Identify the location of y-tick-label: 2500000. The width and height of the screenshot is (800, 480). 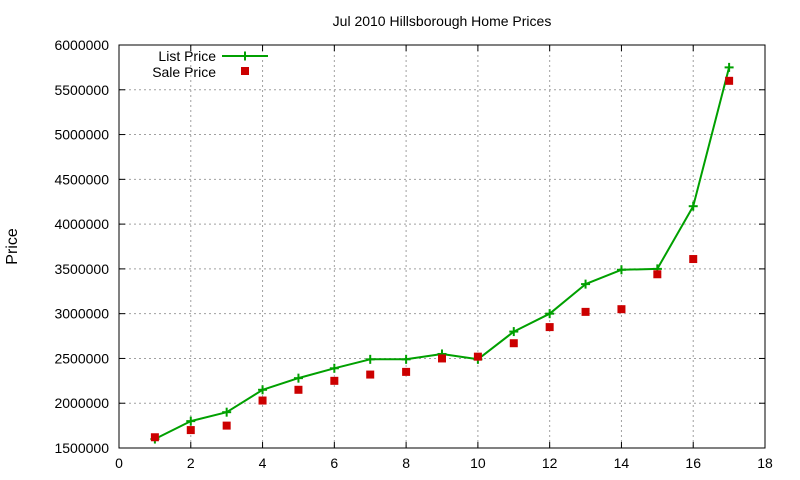
(81, 358).